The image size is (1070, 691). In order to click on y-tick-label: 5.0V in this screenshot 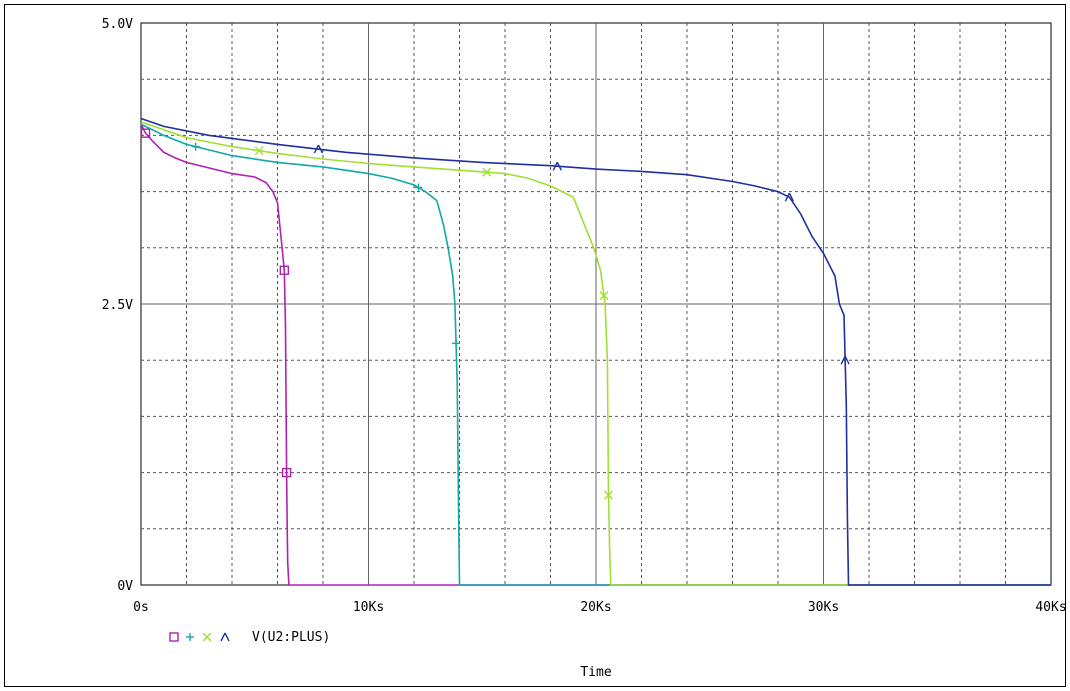, I will do `click(117, 24)`.